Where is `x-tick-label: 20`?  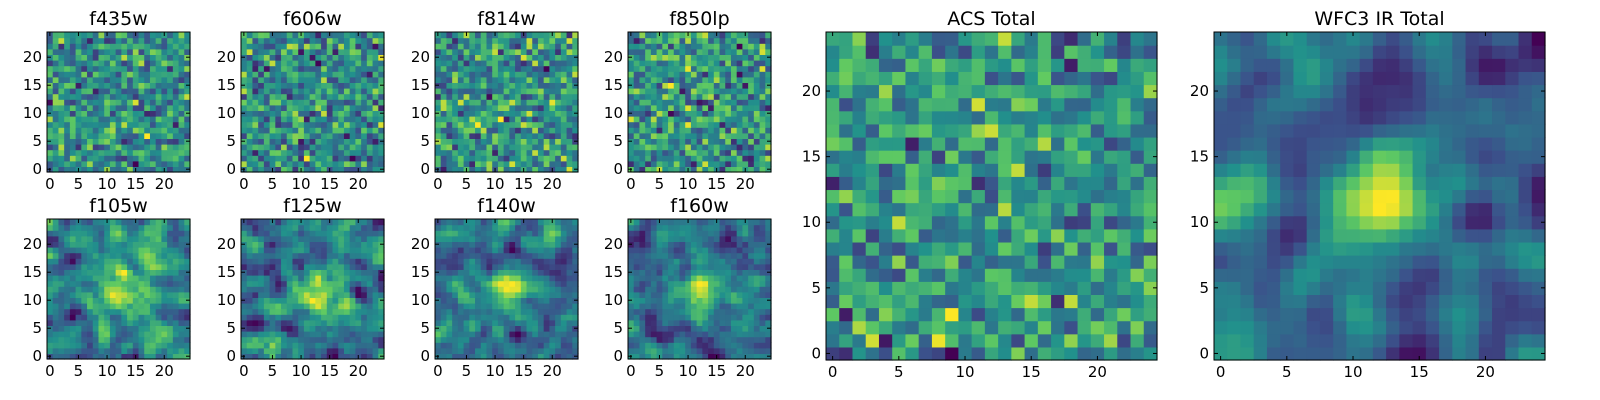
x-tick-label: 20 is located at coordinates (358, 371).